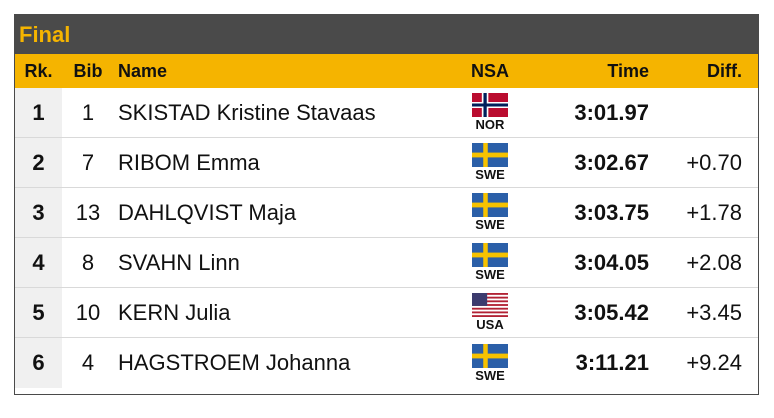 Image resolution: width=774 pixels, height=418 pixels. What do you see at coordinates (612, 362) in the screenshot?
I see `time-cell: 3:11.21` at bounding box center [612, 362].